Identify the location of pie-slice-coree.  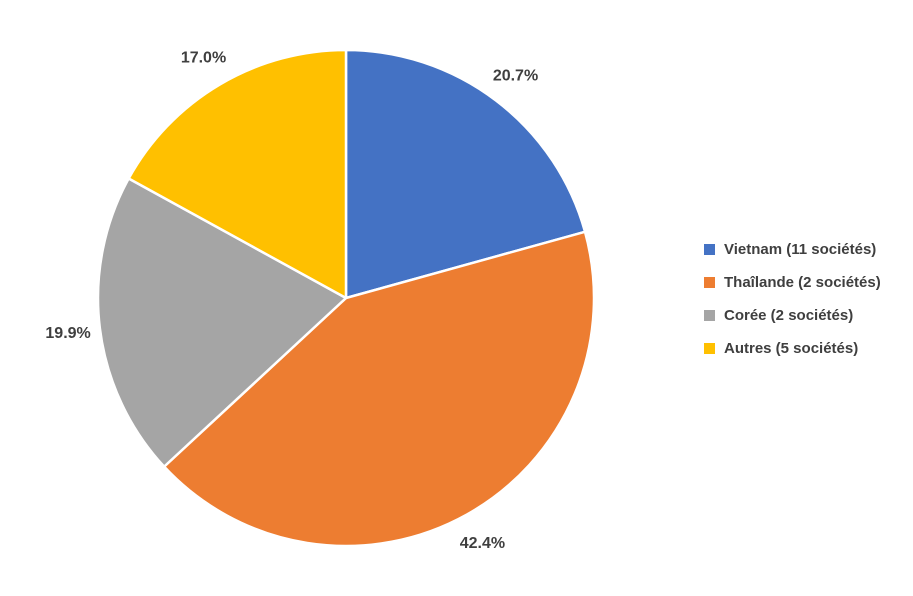
(222, 322).